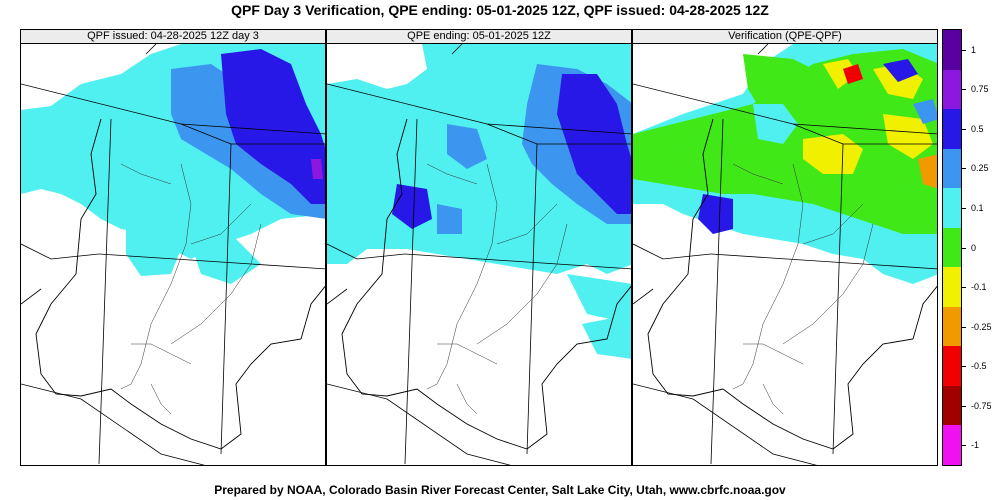 This screenshot has height=500, width=1000. What do you see at coordinates (775, 124) in the screenshot?
I see `verification-0-to-0.1` at bounding box center [775, 124].